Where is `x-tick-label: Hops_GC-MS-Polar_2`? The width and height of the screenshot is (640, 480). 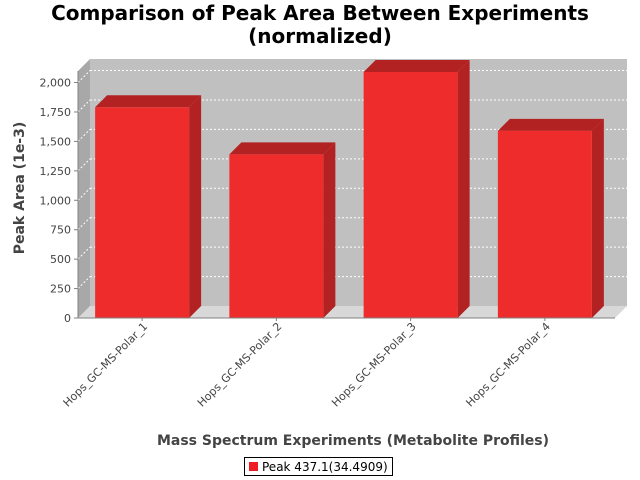
x-tick-label: Hops_GC-MS-Polar_2 is located at coordinates (240, 365).